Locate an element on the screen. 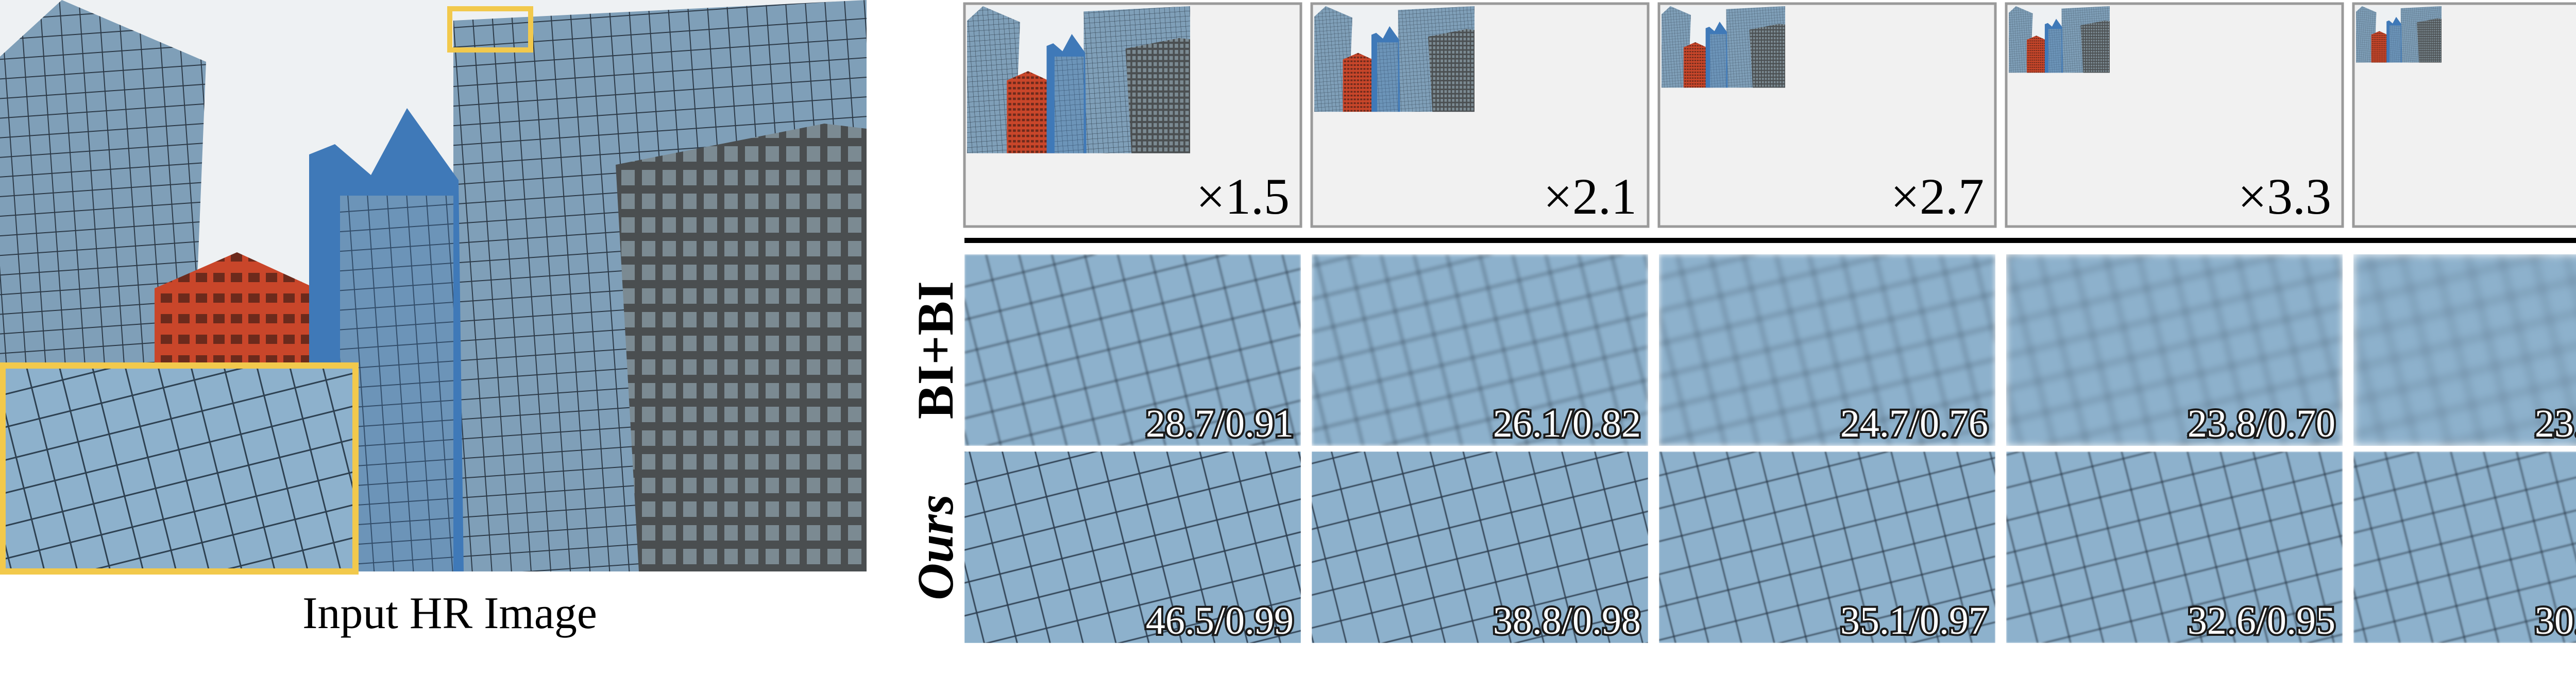 This screenshot has width=2576, height=677. patch: 26.1/0.82 is located at coordinates (1480, 350).